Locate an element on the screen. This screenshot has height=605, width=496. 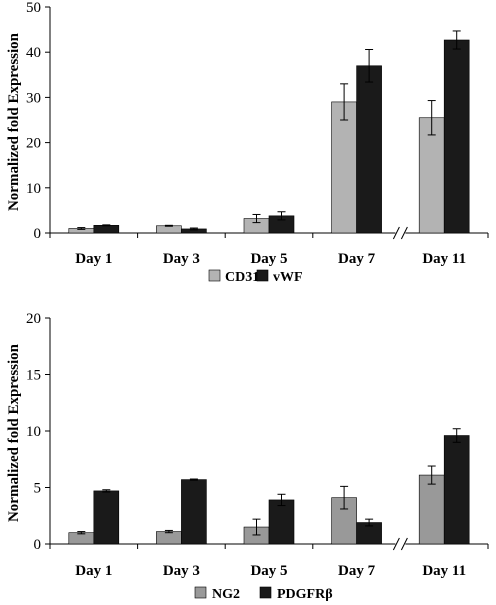
legend-label: NG2 is located at coordinates (226, 594).